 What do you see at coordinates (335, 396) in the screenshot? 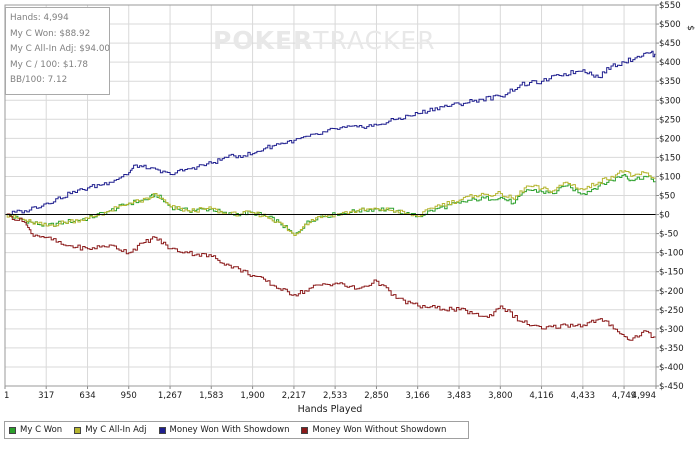
I see `x-tick-label: 2,533` at bounding box center [335, 396].